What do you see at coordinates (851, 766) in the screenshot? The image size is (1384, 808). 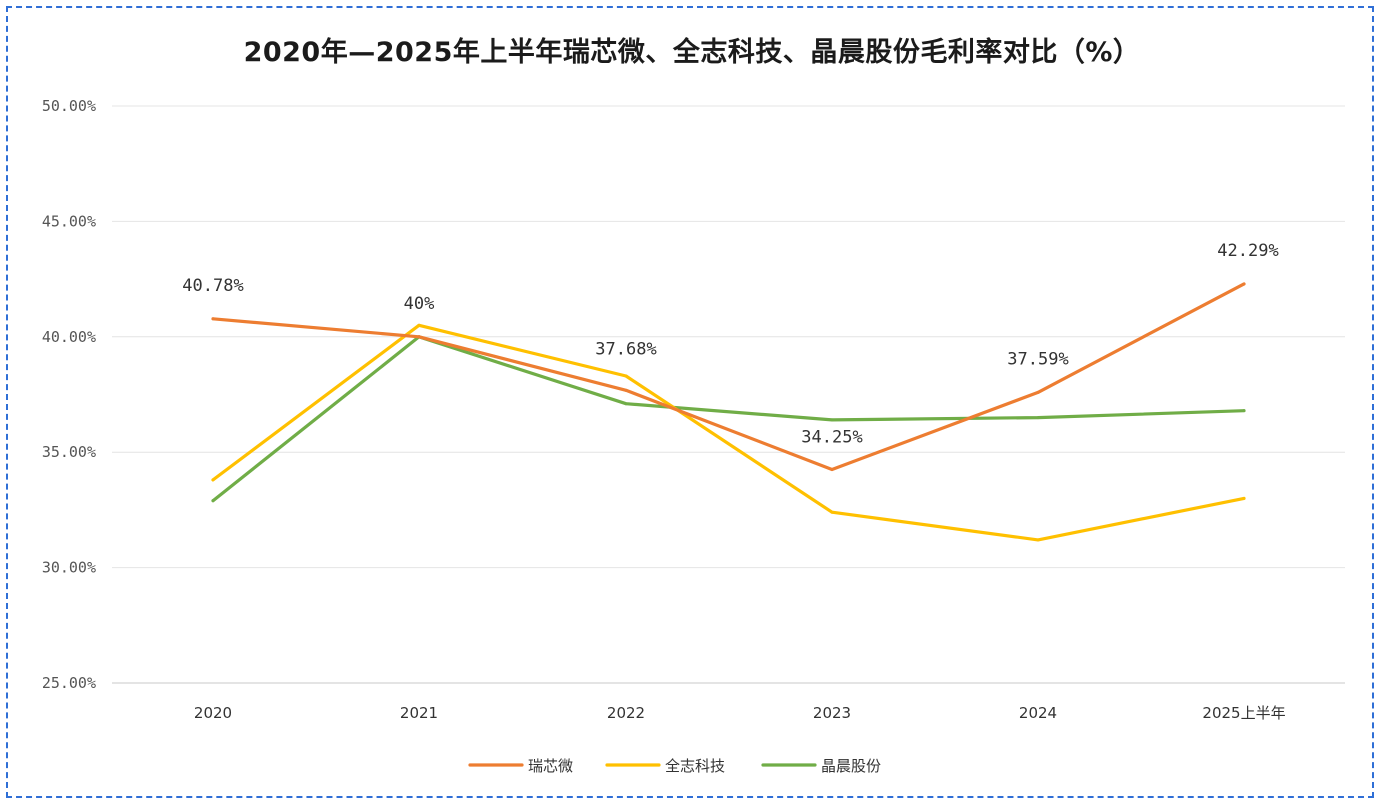 I see `legend-label: 晶晨股份` at bounding box center [851, 766].